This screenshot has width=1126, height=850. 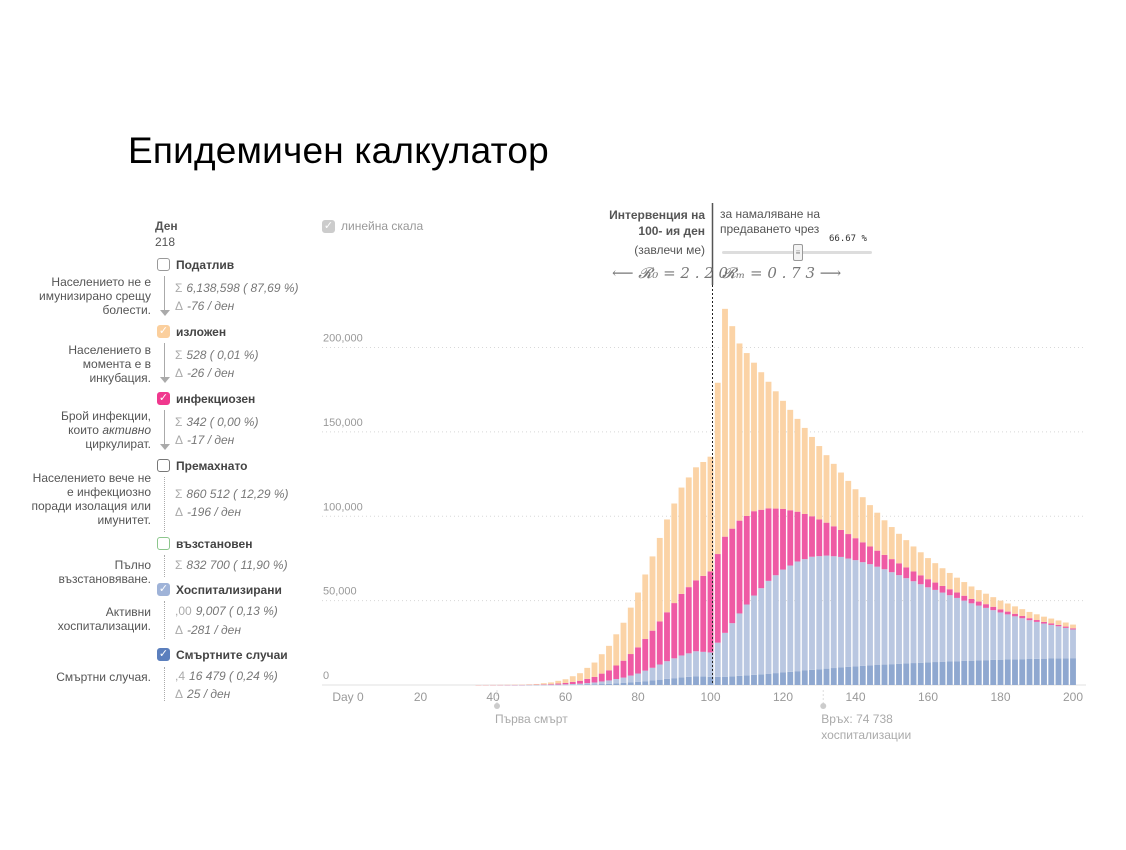 I want to click on rm-label: 𝓡ₘ = 0 . 7 3 ⟶, so click(x=782, y=273).